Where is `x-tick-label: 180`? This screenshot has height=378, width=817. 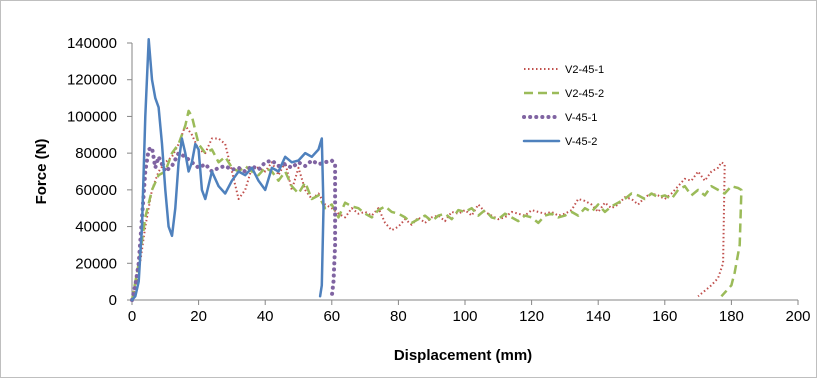
x-tick-label: 180 is located at coordinates (731, 316).